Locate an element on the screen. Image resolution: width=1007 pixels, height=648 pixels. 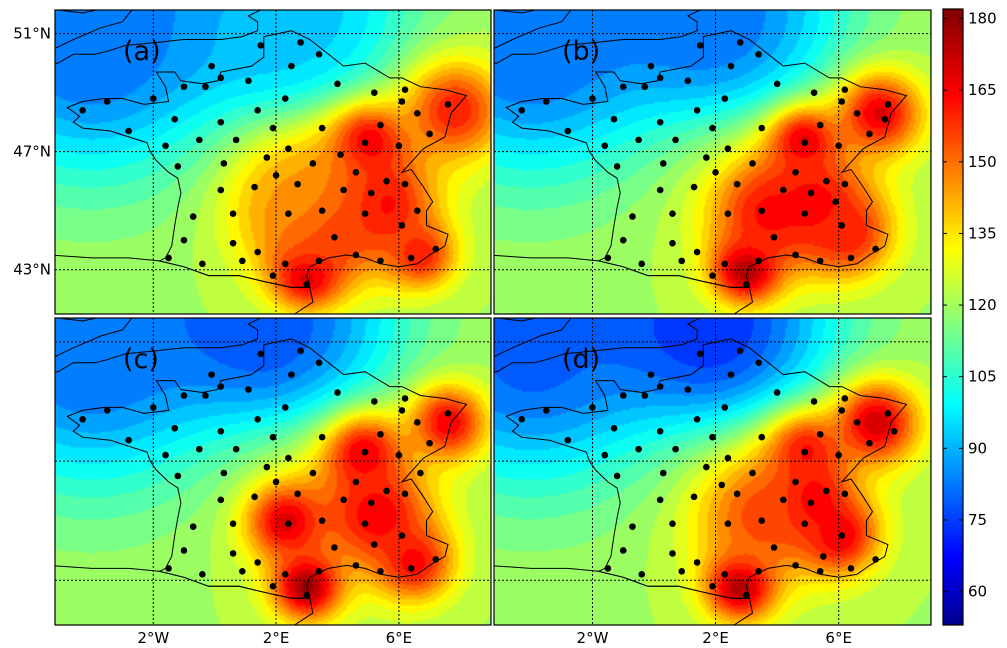
colorbar-tick-label: 150 is located at coordinates (982, 162).